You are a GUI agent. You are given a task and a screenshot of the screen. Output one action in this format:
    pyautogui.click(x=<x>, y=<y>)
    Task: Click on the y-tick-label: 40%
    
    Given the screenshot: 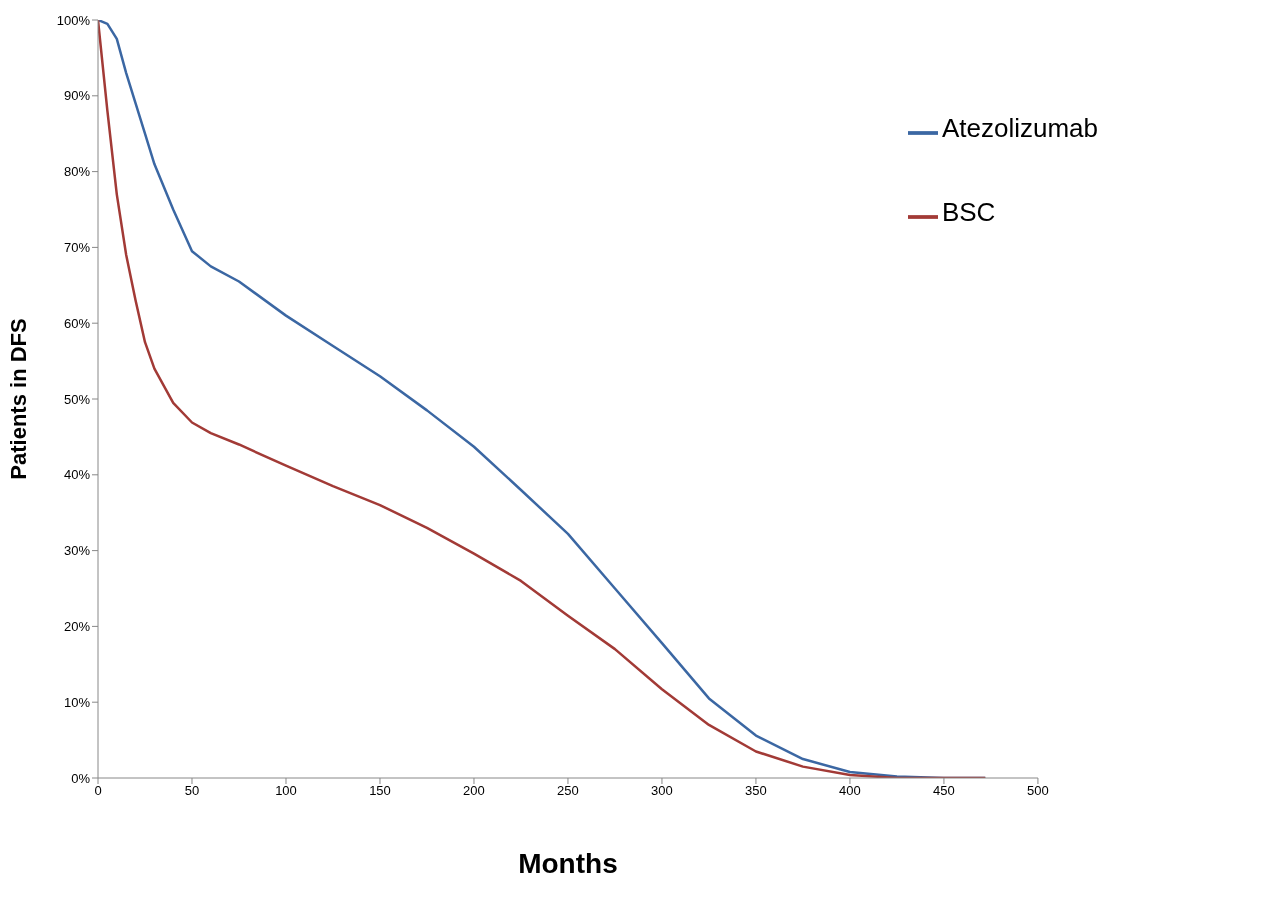 What is the action you would take?
    pyautogui.click(x=77, y=475)
    